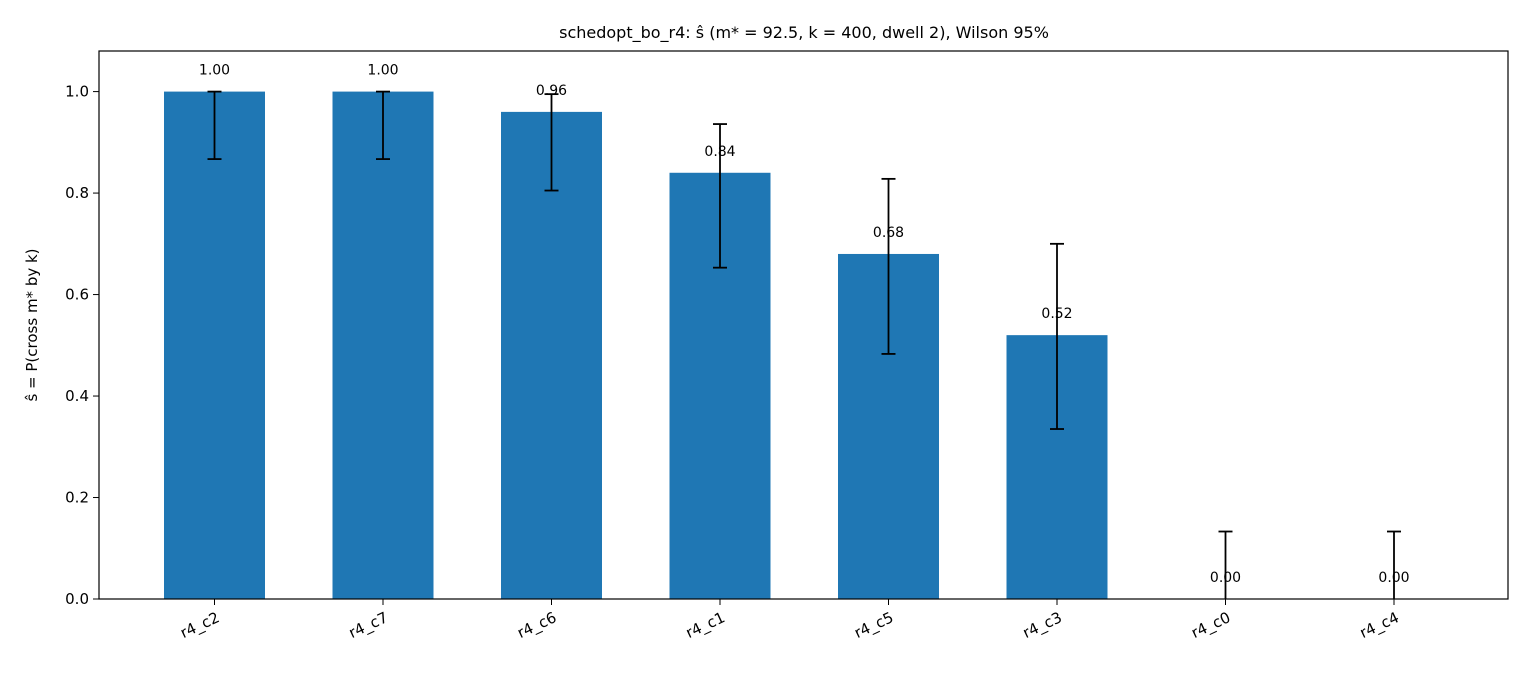 The width and height of the screenshot is (1530, 675). Describe the element at coordinates (1056, 314) in the screenshot. I see `value-label-r4_c3: 0.52` at that location.